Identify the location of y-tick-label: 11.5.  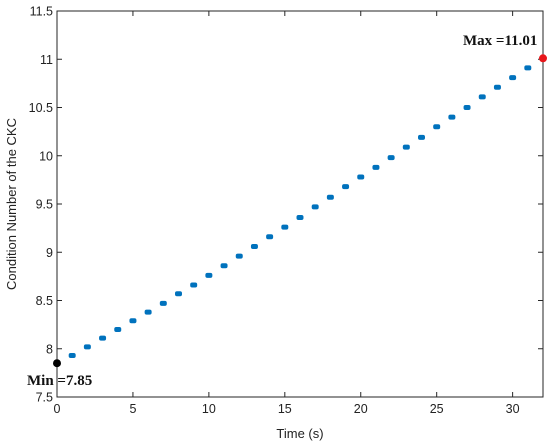
(41, 12).